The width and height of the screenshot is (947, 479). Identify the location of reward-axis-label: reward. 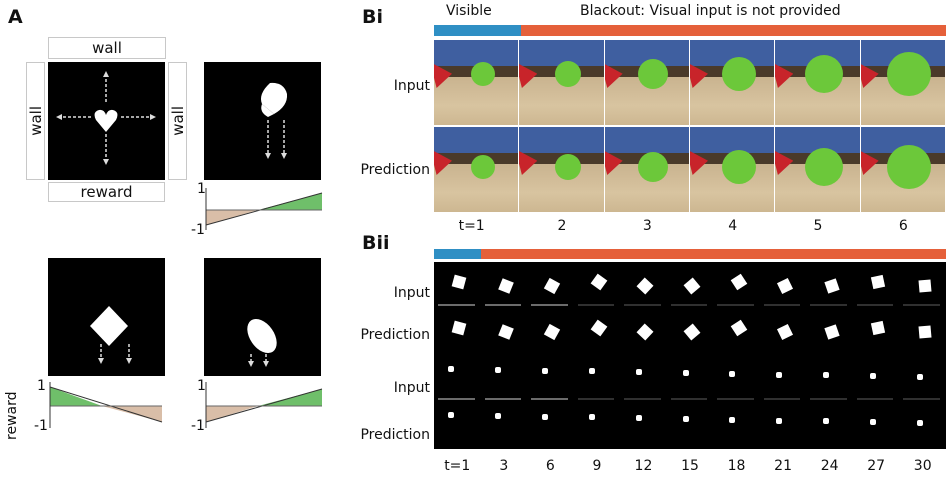
(12, 416).